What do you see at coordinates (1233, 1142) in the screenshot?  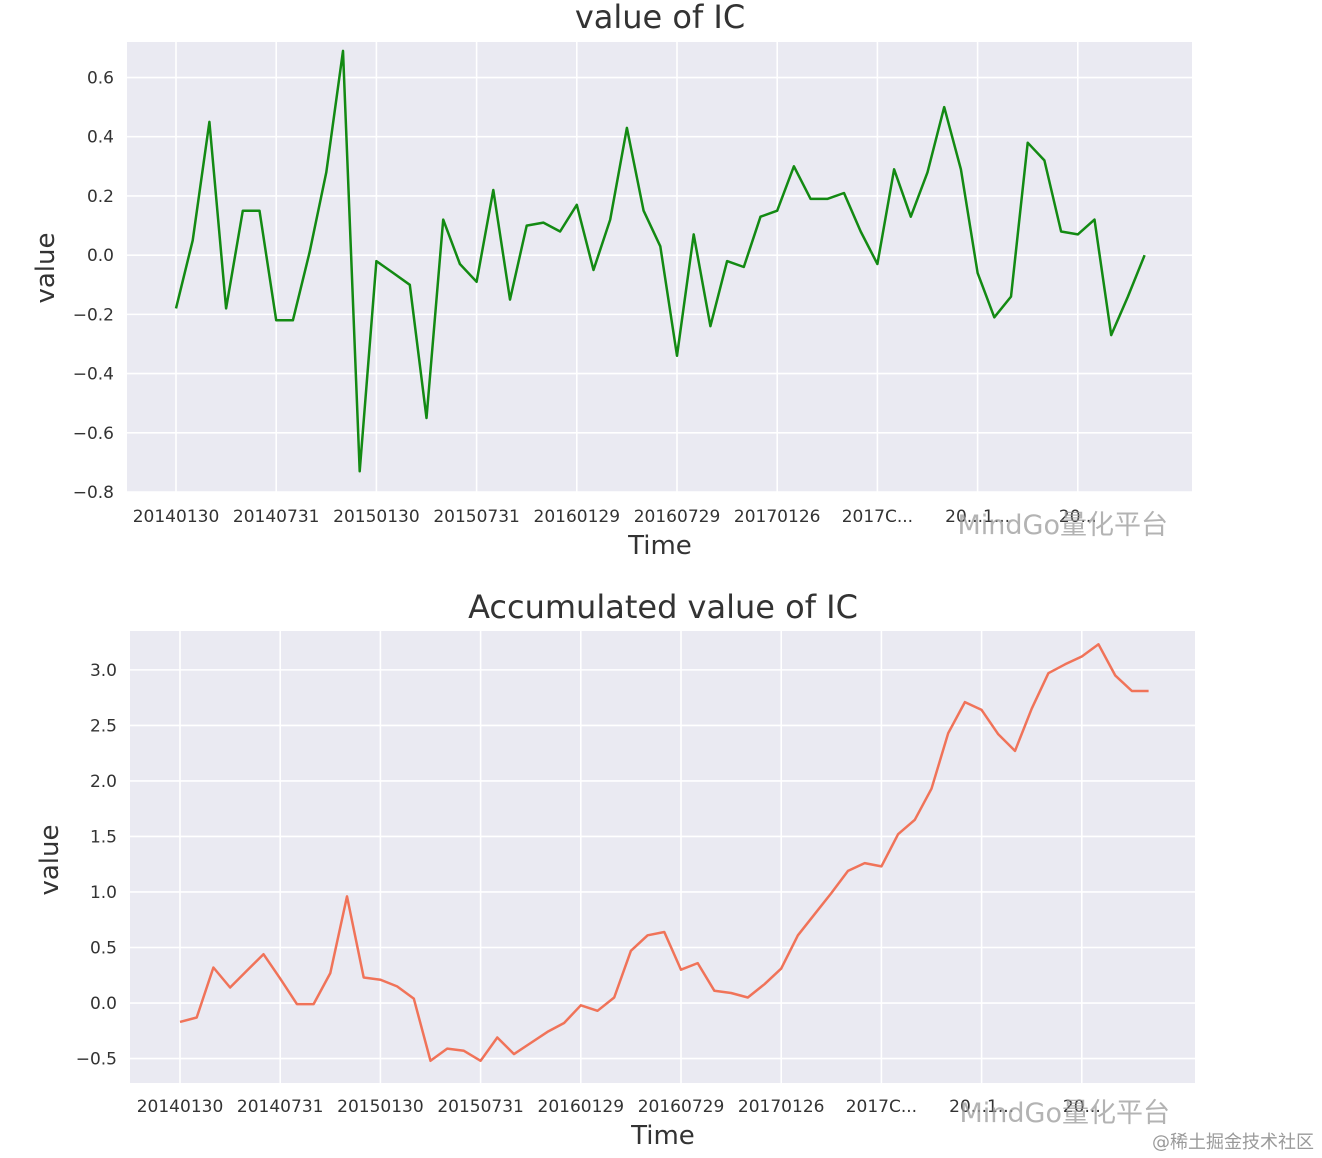 I see `corner-watermark: @稀土掘金技术社区` at bounding box center [1233, 1142].